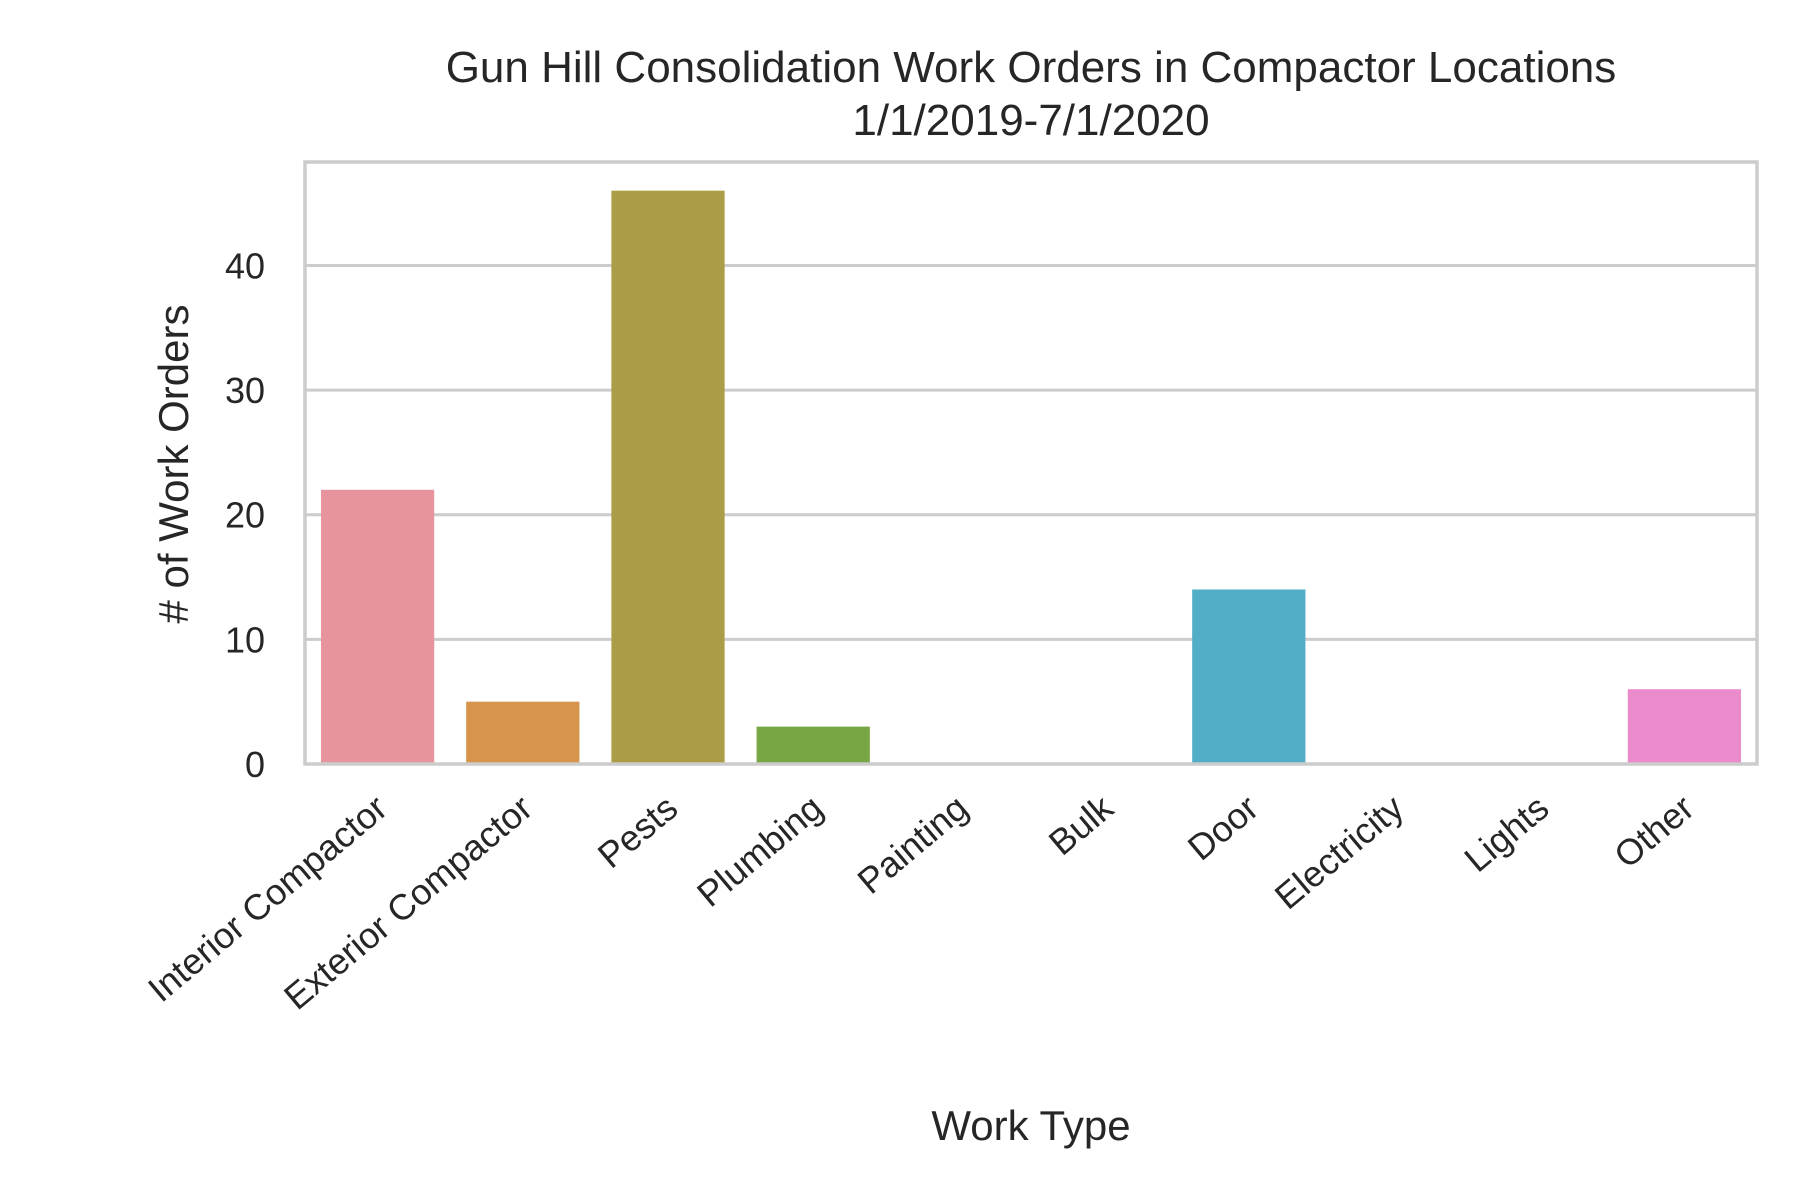  Describe the element at coordinates (1223, 828) in the screenshot. I see `x-tick-label: Door` at that location.